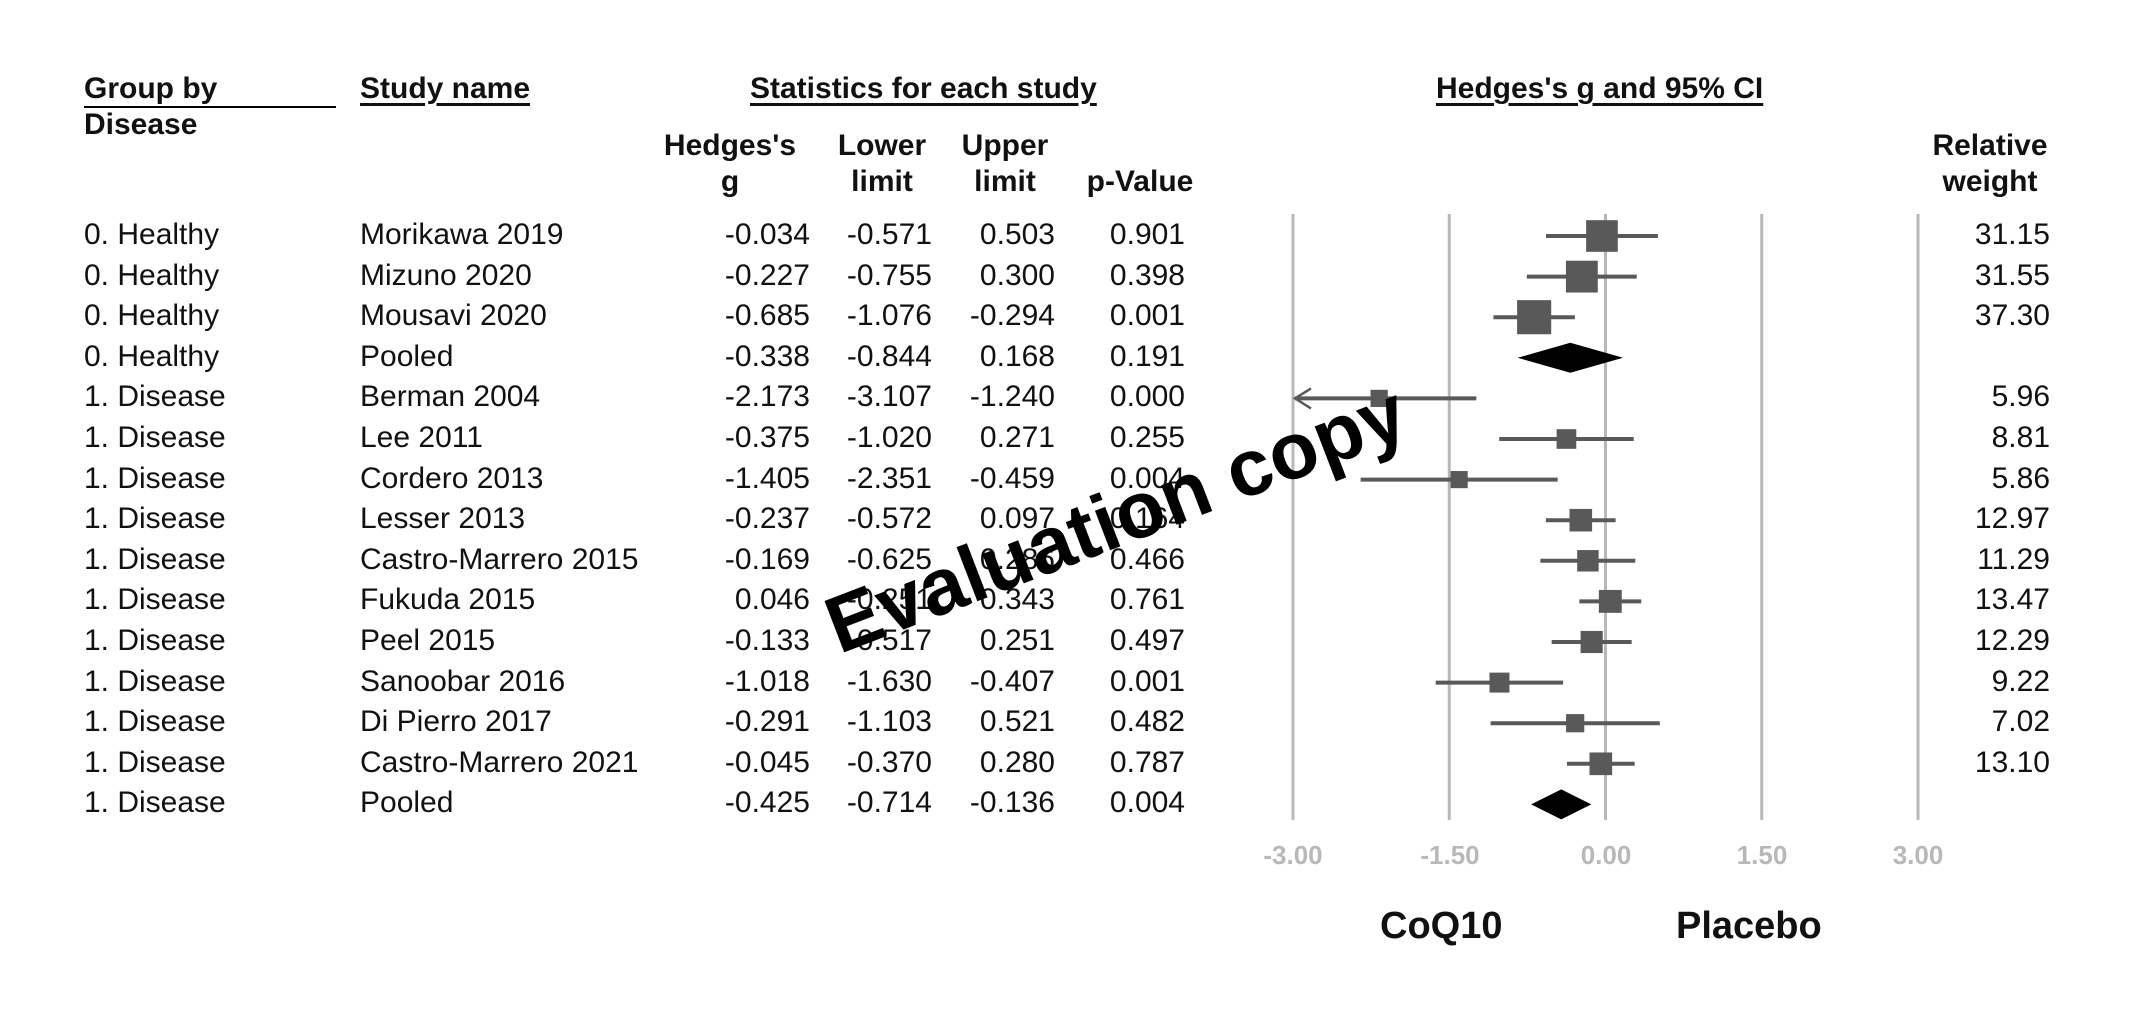  Describe the element at coordinates (1147, 356) in the screenshot. I see `cell-p: 0.191` at that location.